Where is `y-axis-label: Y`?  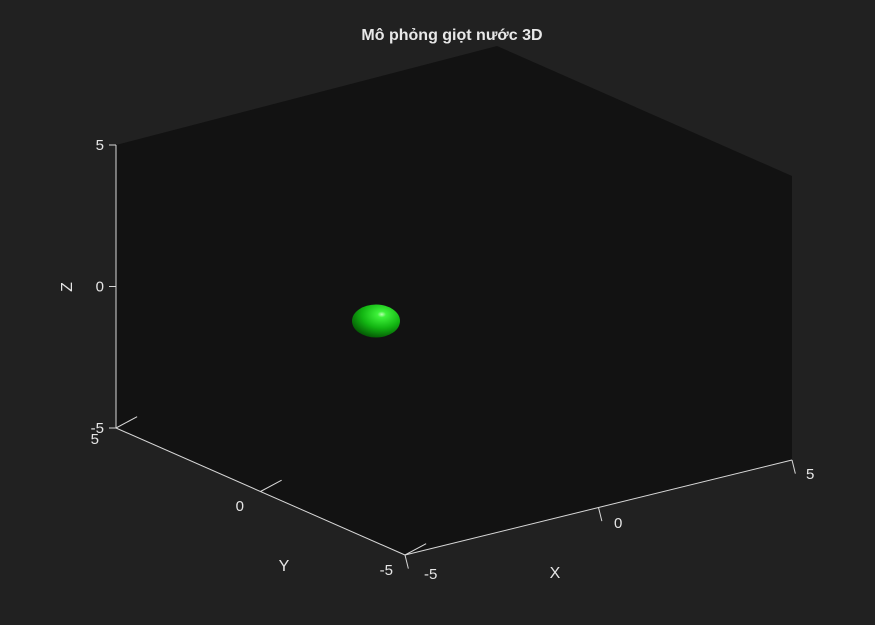
y-axis-label: Y is located at coordinates (284, 566).